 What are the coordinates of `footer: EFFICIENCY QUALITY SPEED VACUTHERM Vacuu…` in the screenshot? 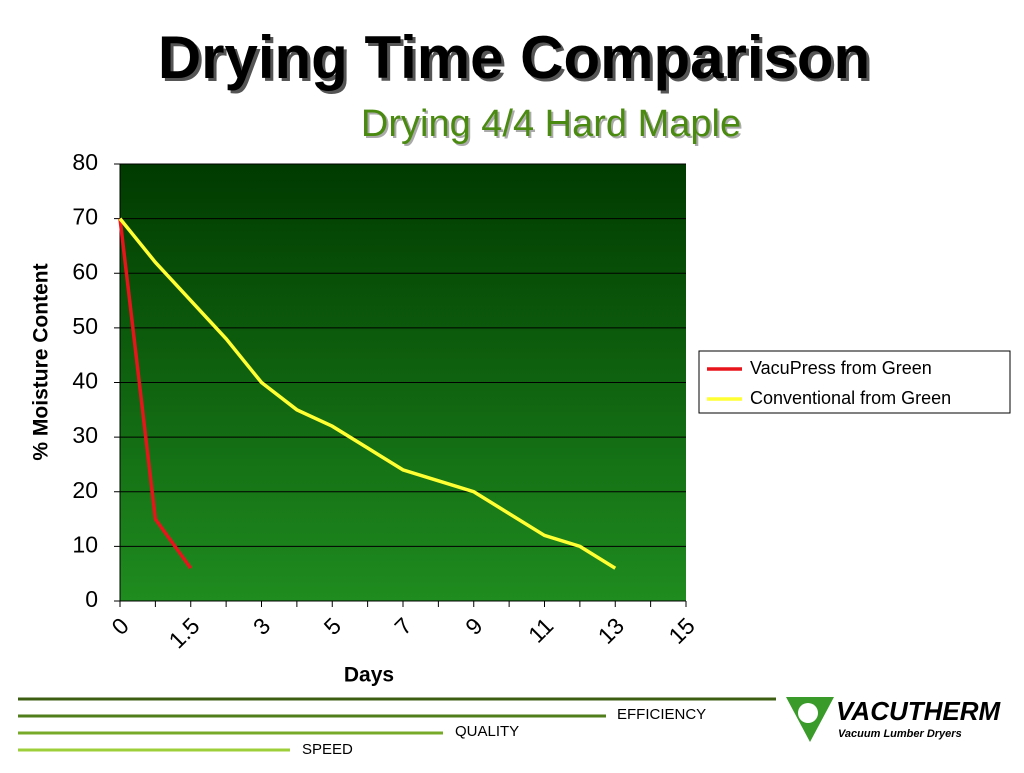 It's located at (510, 727).